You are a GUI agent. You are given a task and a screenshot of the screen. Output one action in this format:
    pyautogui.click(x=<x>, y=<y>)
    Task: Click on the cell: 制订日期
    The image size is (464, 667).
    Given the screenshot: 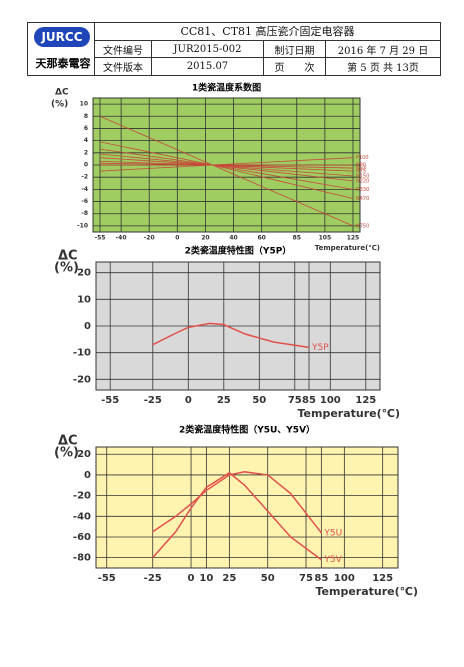 What is the action you would take?
    pyautogui.click(x=295, y=49)
    